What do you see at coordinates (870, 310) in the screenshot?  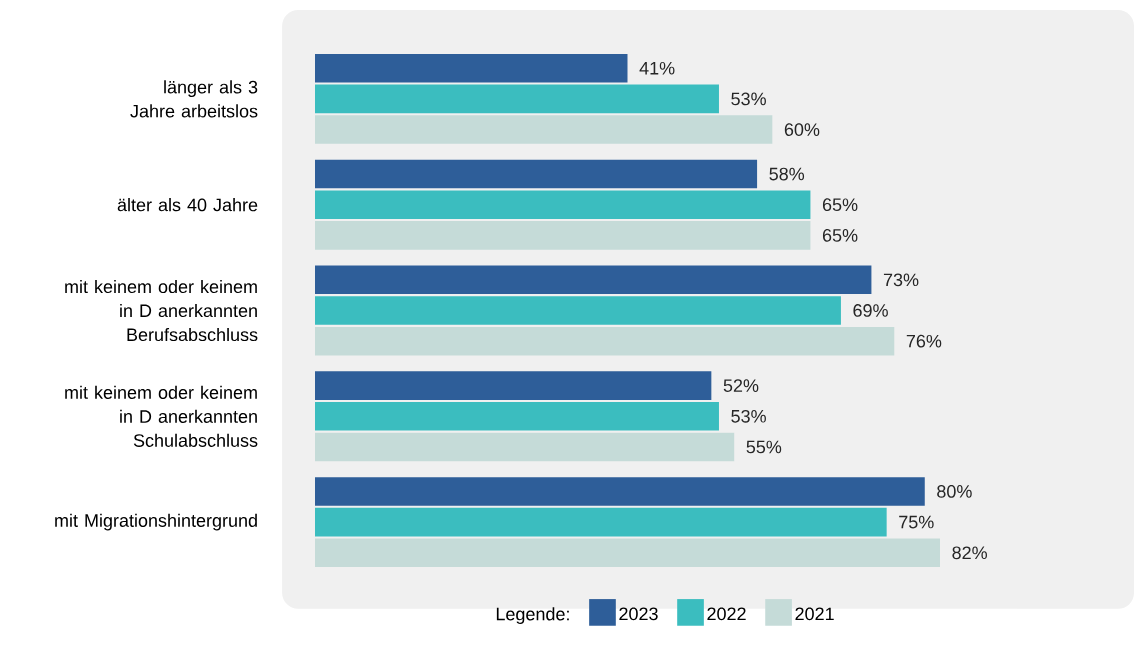 I see `data-label: 69%` at bounding box center [870, 310].